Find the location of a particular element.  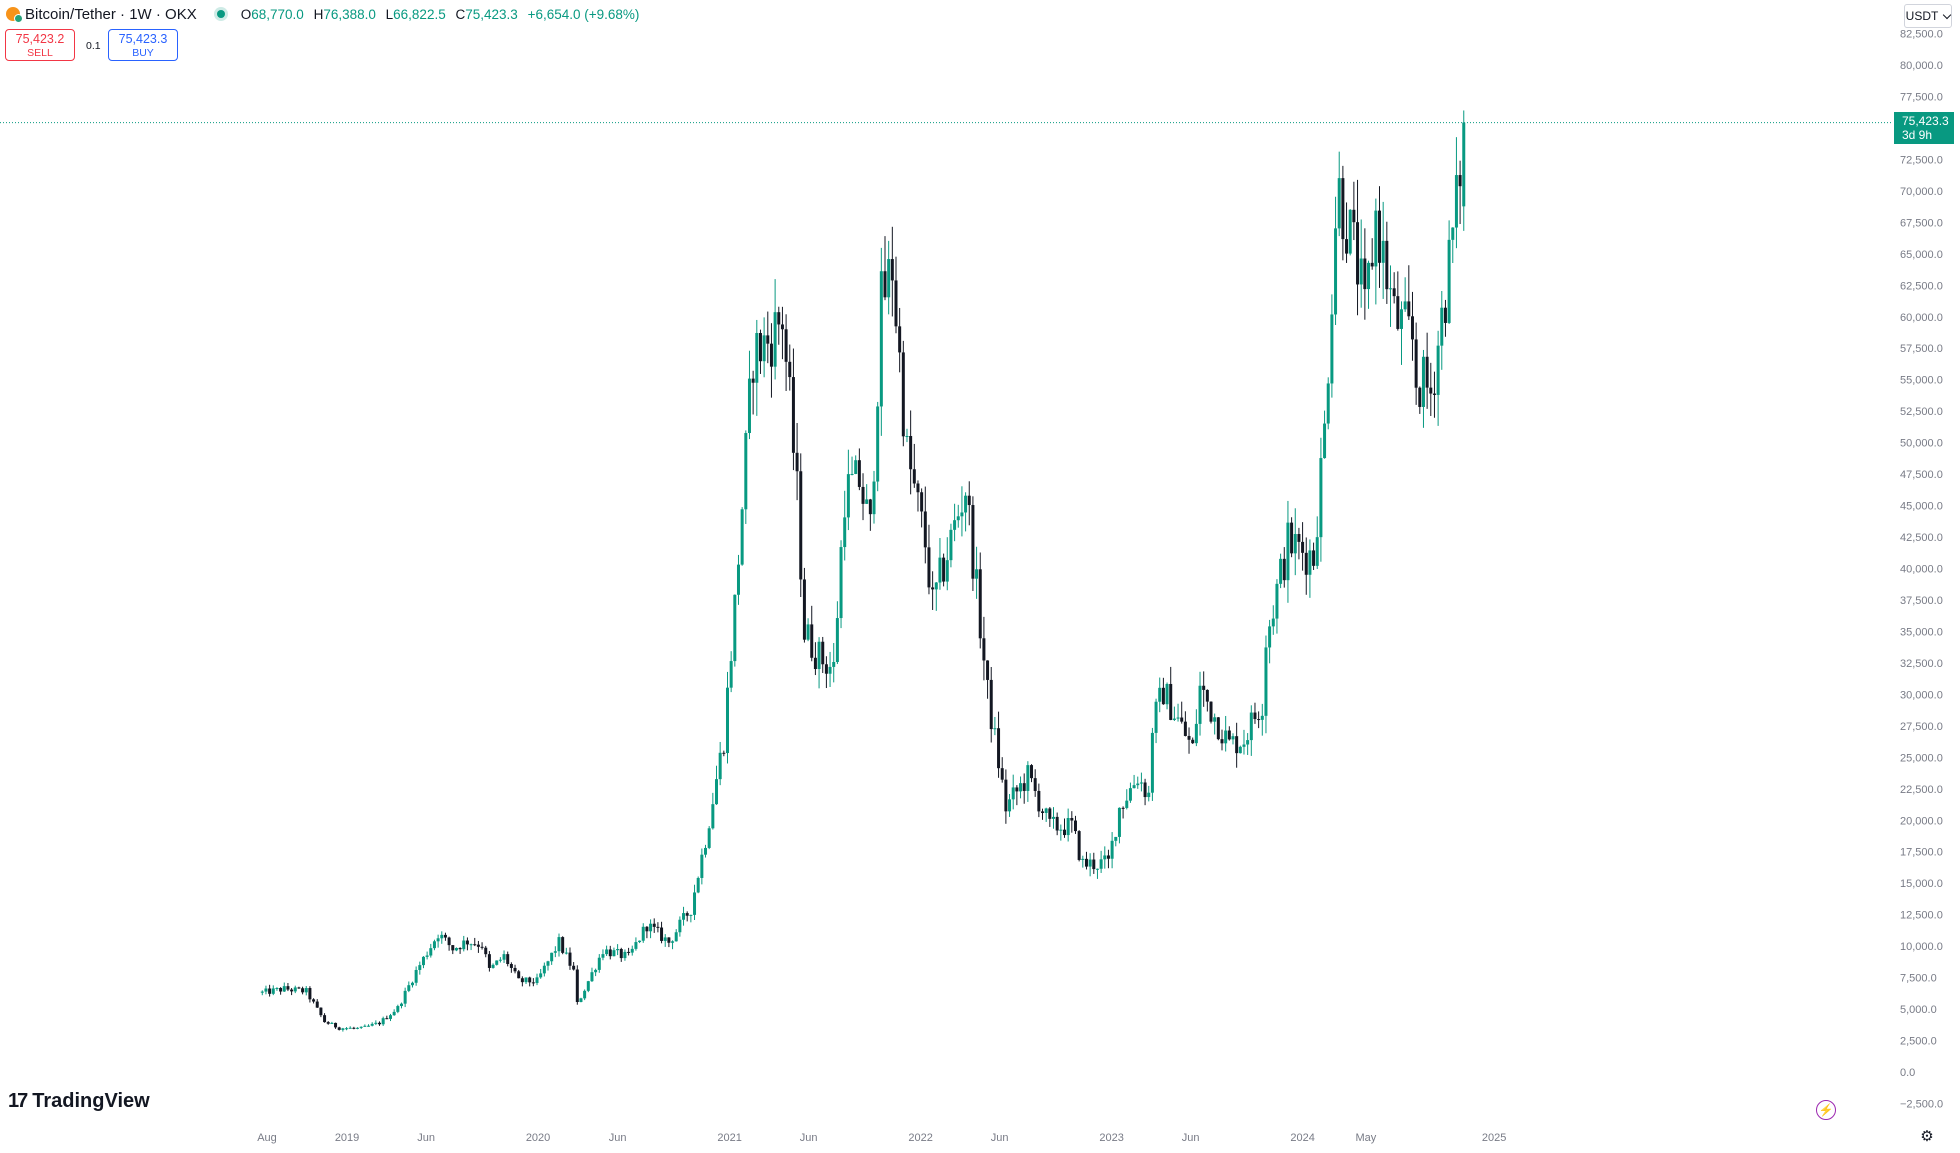

lightning-icon: ⚡ is located at coordinates (1826, 1110).